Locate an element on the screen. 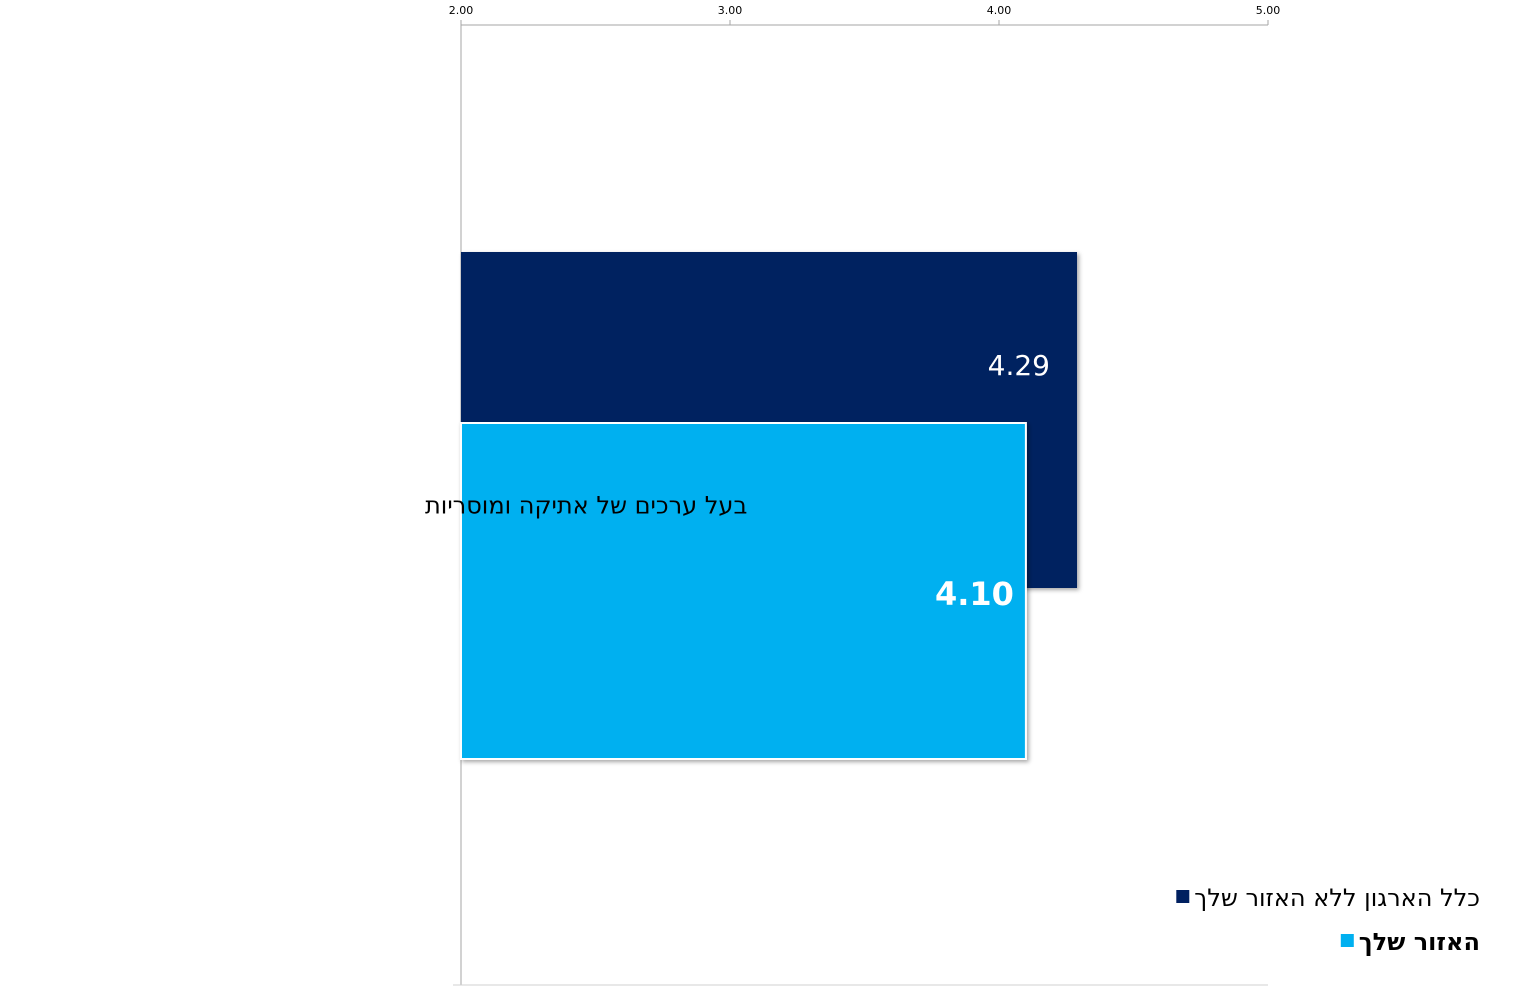 This screenshot has width=1516, height=991. x-tick-label: 5.00 is located at coordinates (1268, 10).